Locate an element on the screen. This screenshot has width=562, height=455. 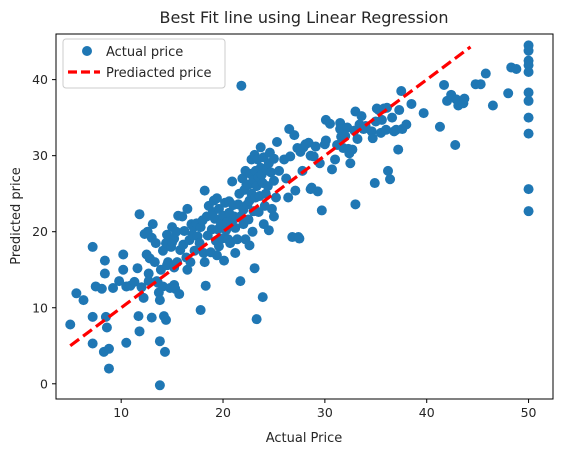
y-axis-ticks: 0 10 20 30 40 is located at coordinates (44, 231).